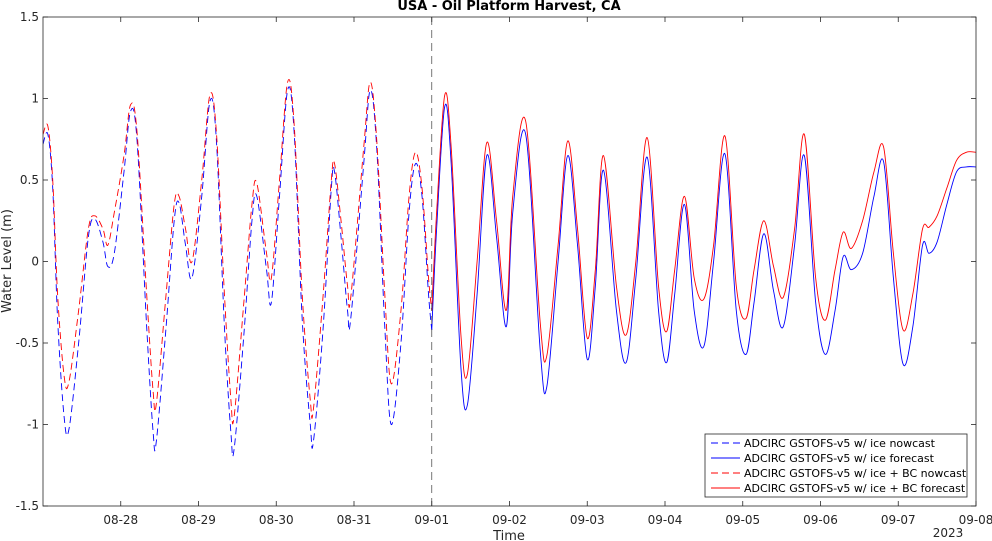  I want to click on legend-box, so click(836, 465).